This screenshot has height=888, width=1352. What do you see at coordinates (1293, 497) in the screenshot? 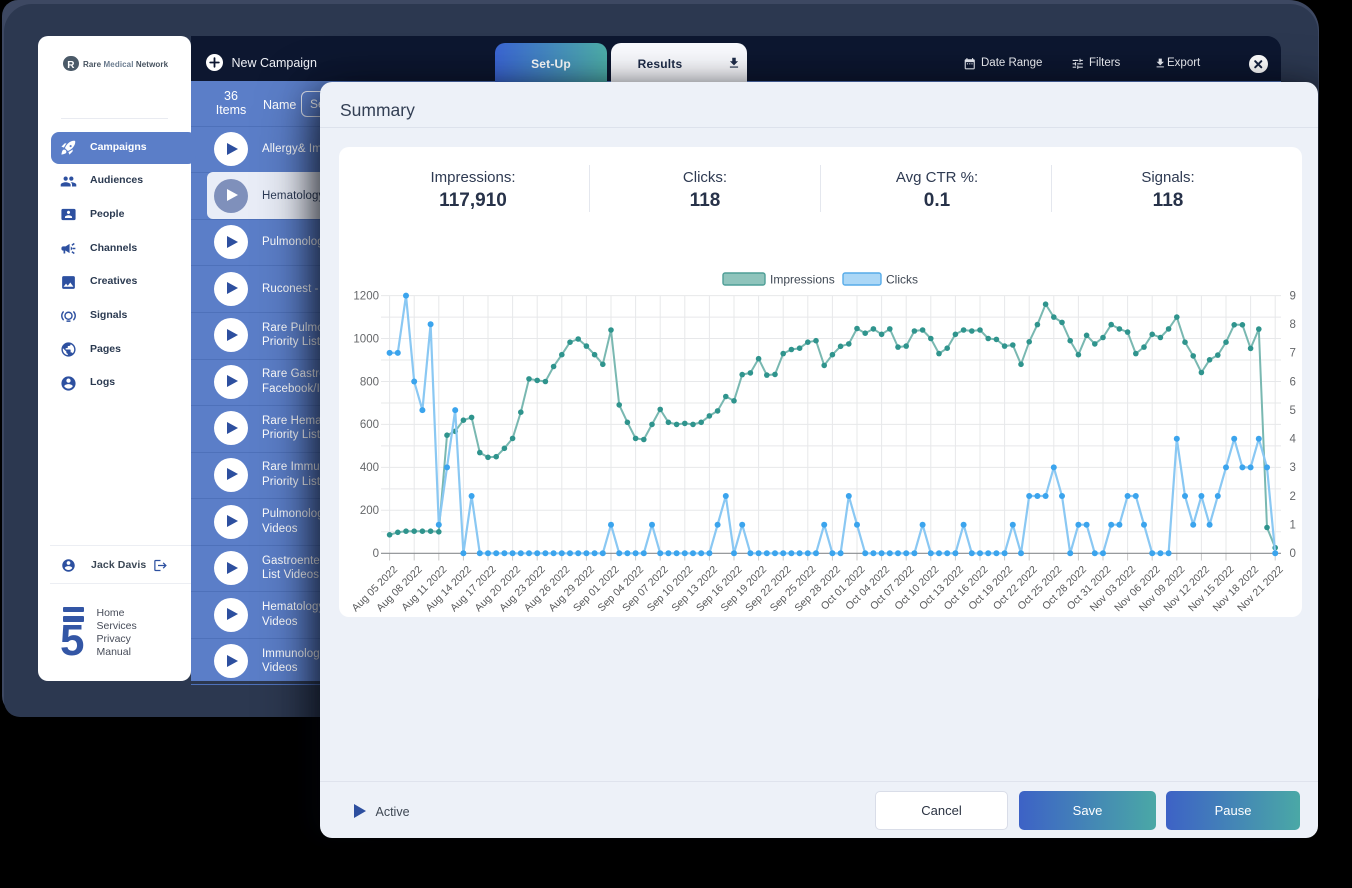
I see `svg-text: 2` at bounding box center [1293, 497].